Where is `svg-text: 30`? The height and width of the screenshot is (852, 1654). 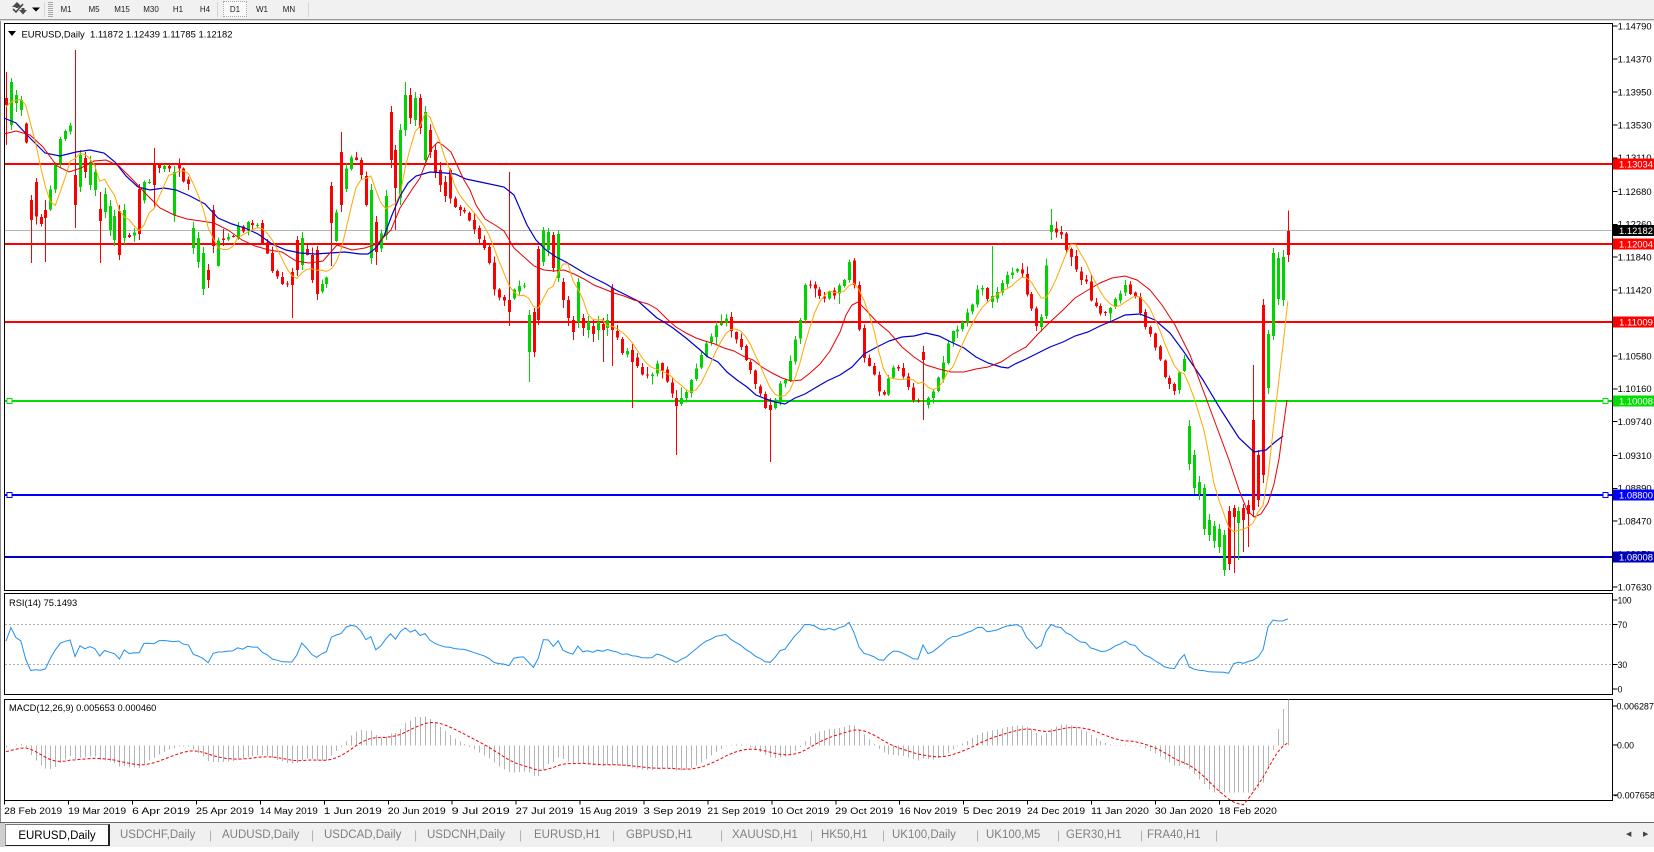 svg-text: 30 is located at coordinates (1623, 665).